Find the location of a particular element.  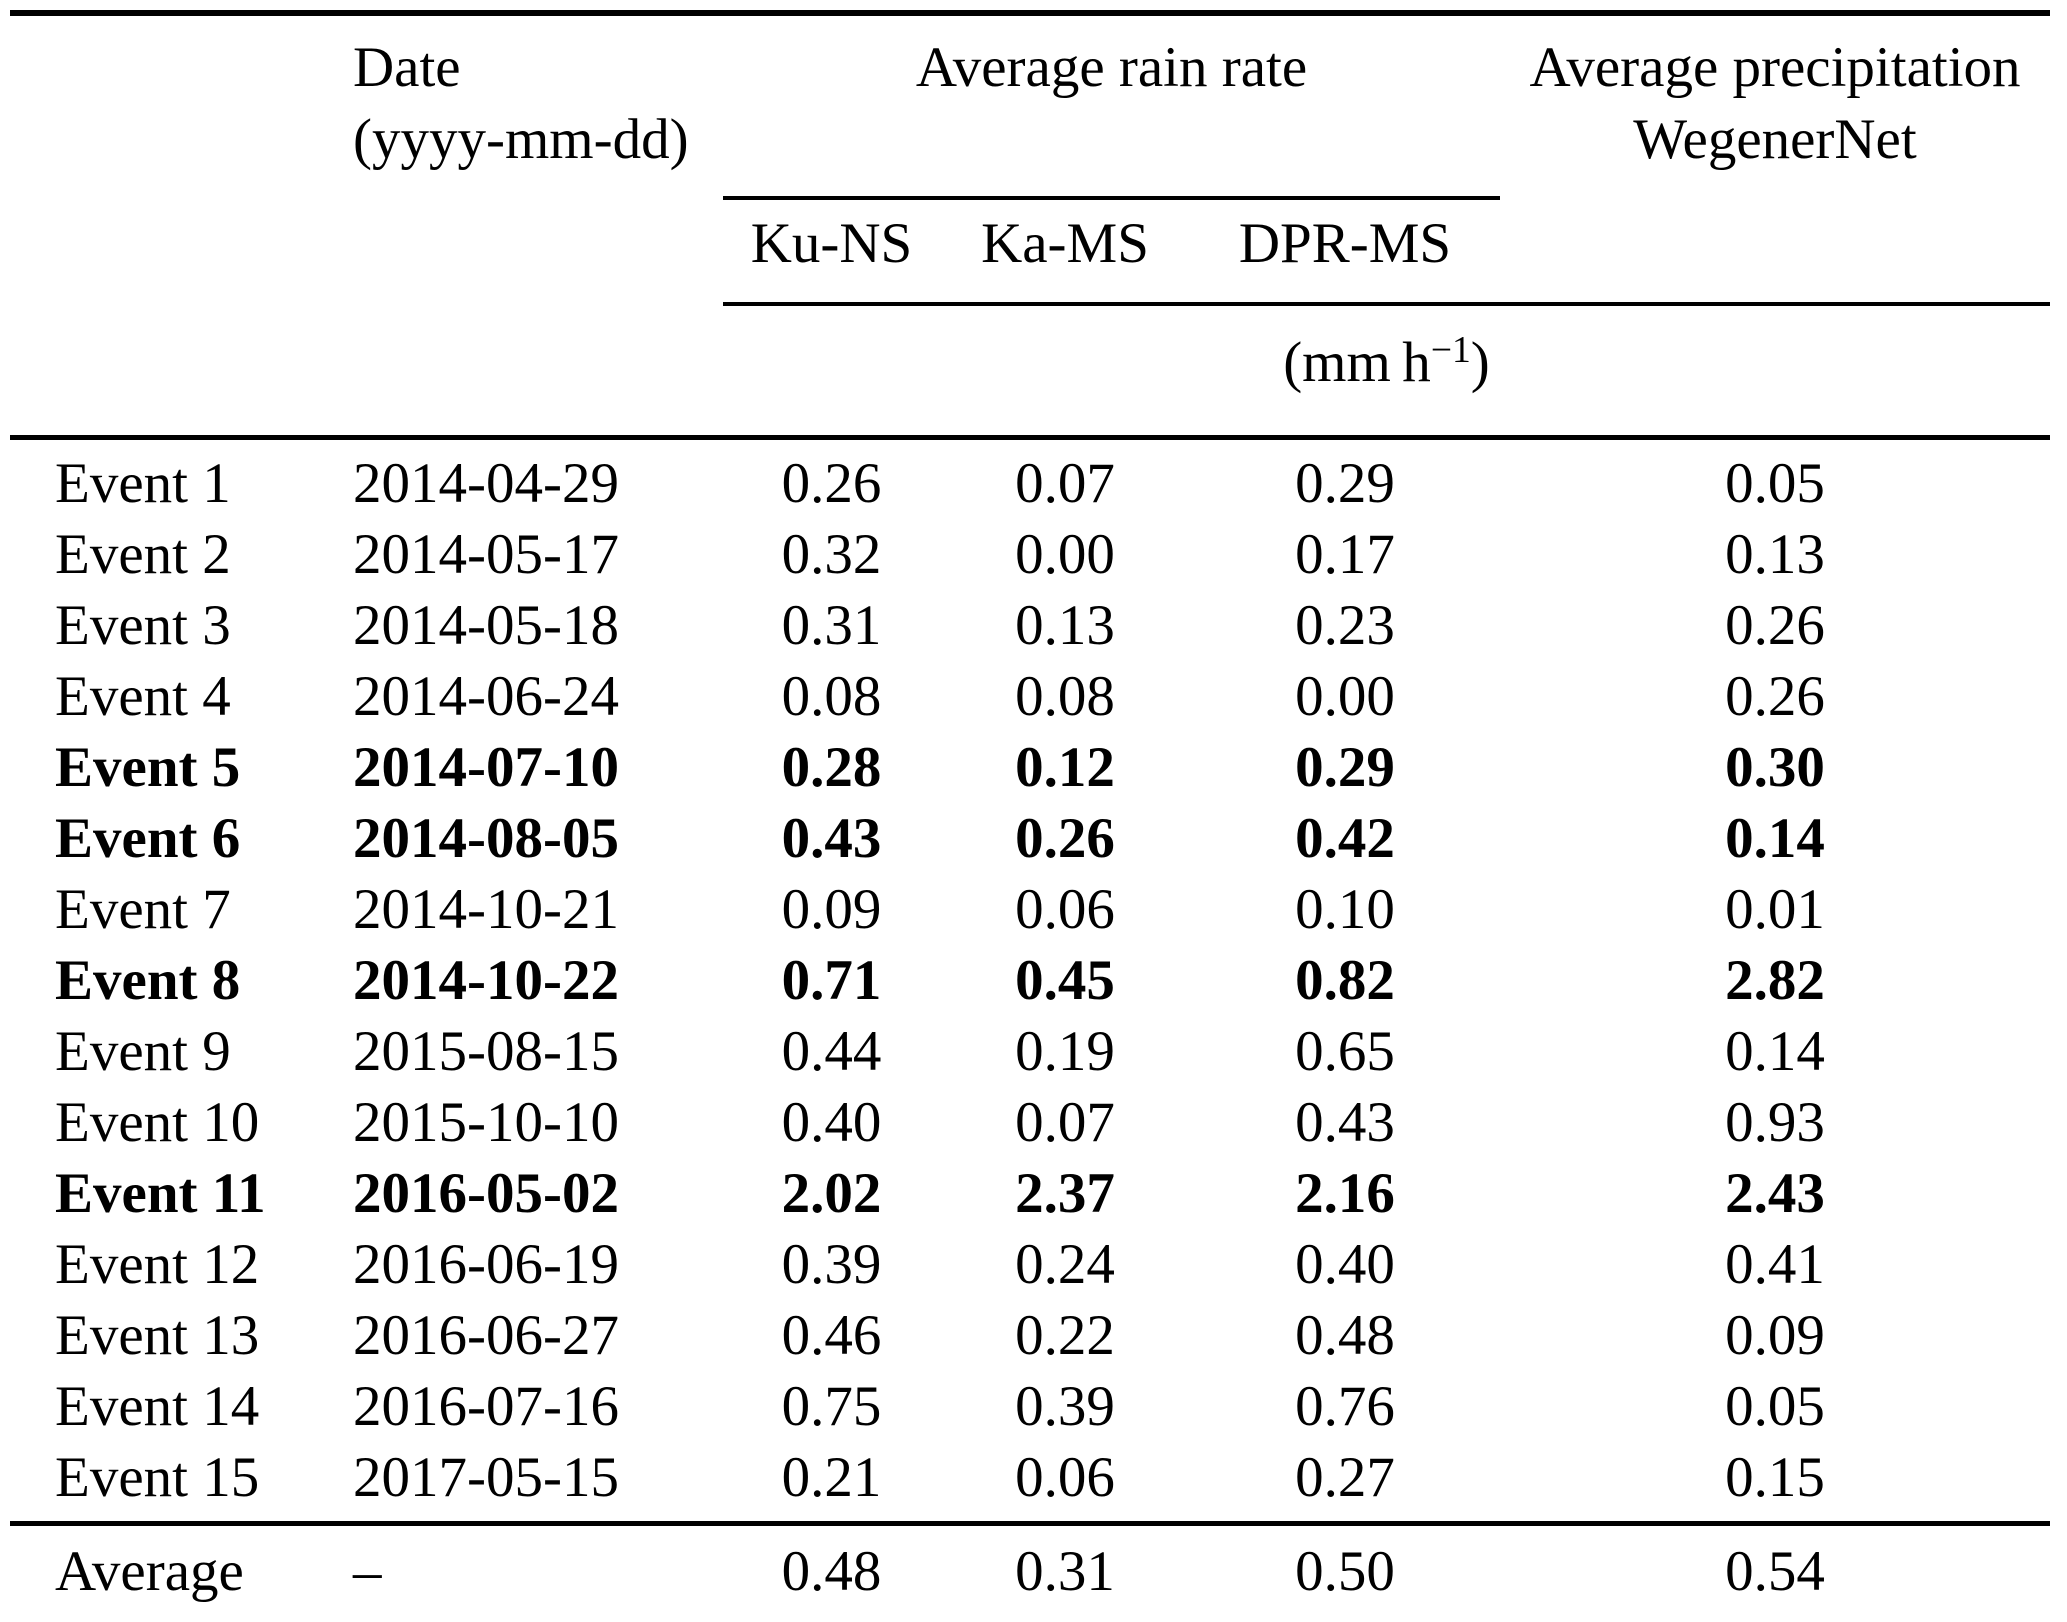

unit-suffix: ) is located at coordinates (1480, 362).